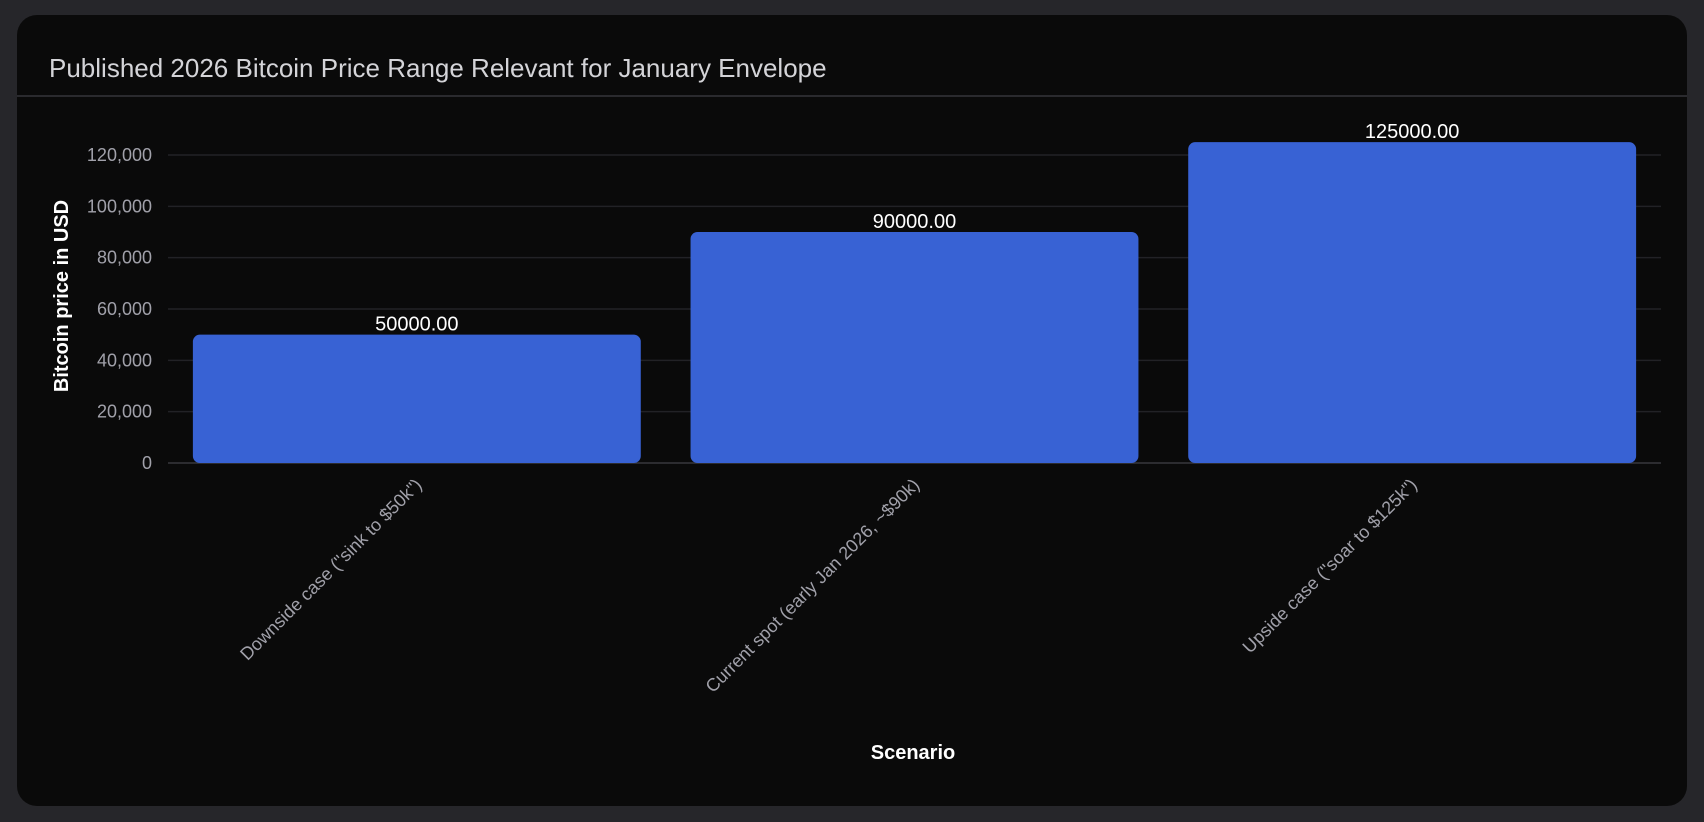 Image resolution: width=1704 pixels, height=822 pixels. What do you see at coordinates (124, 309) in the screenshot?
I see `y-tick-label: 60,000` at bounding box center [124, 309].